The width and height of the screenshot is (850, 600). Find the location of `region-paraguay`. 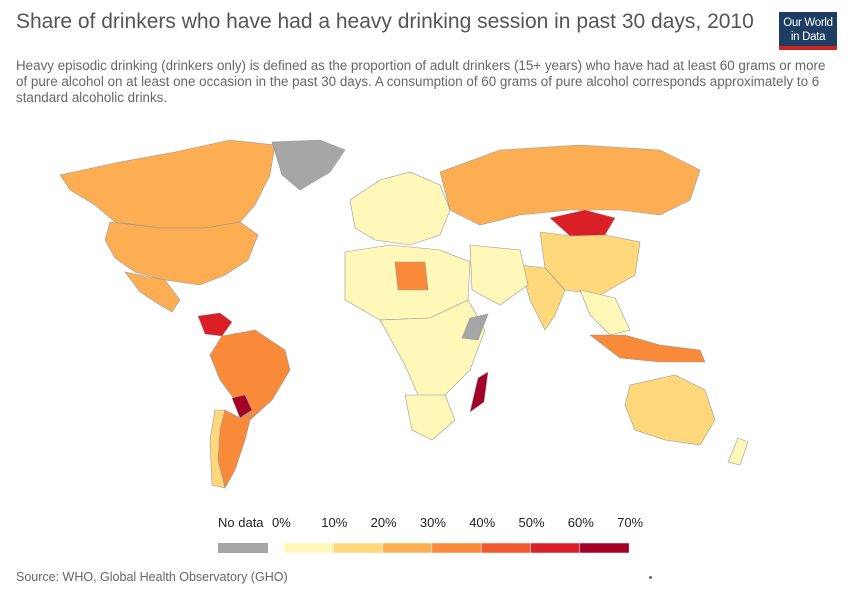

region-paraguay is located at coordinates (242, 406).